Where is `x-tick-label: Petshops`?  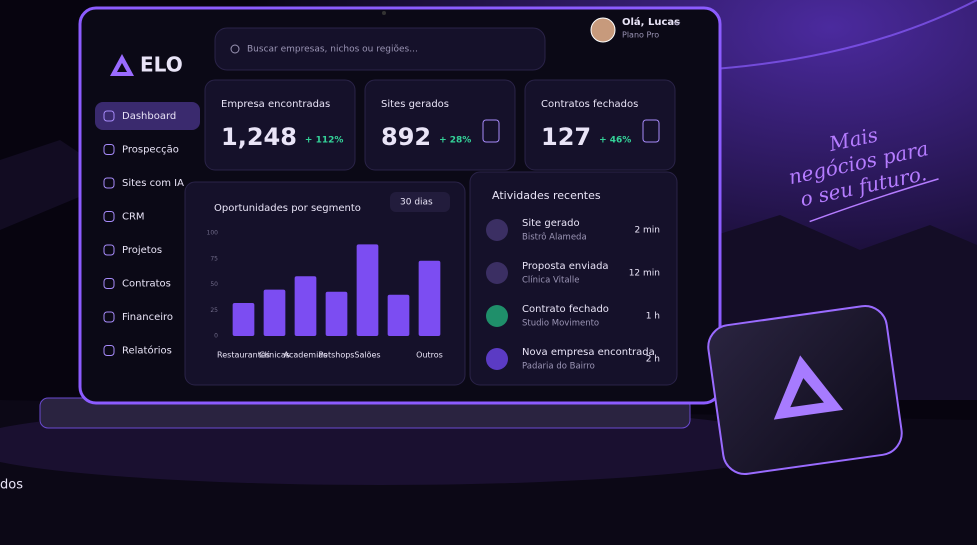
x-tick-label: Petshops is located at coordinates (337, 355).